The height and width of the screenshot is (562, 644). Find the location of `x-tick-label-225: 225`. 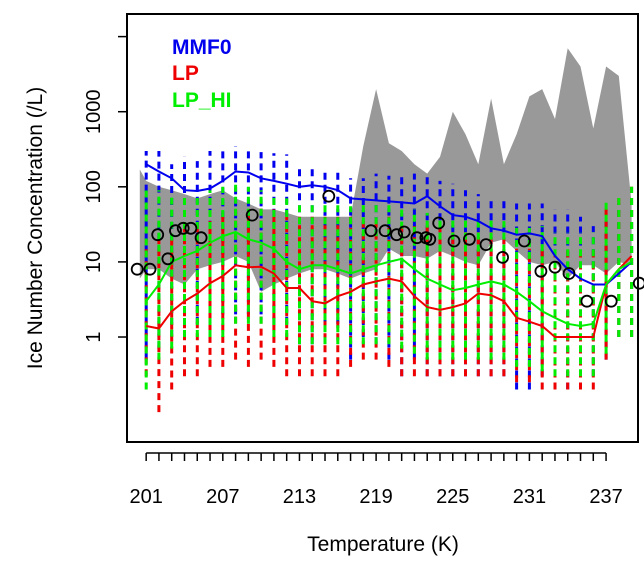

x-tick-label-225: 225 is located at coordinates (452, 497).